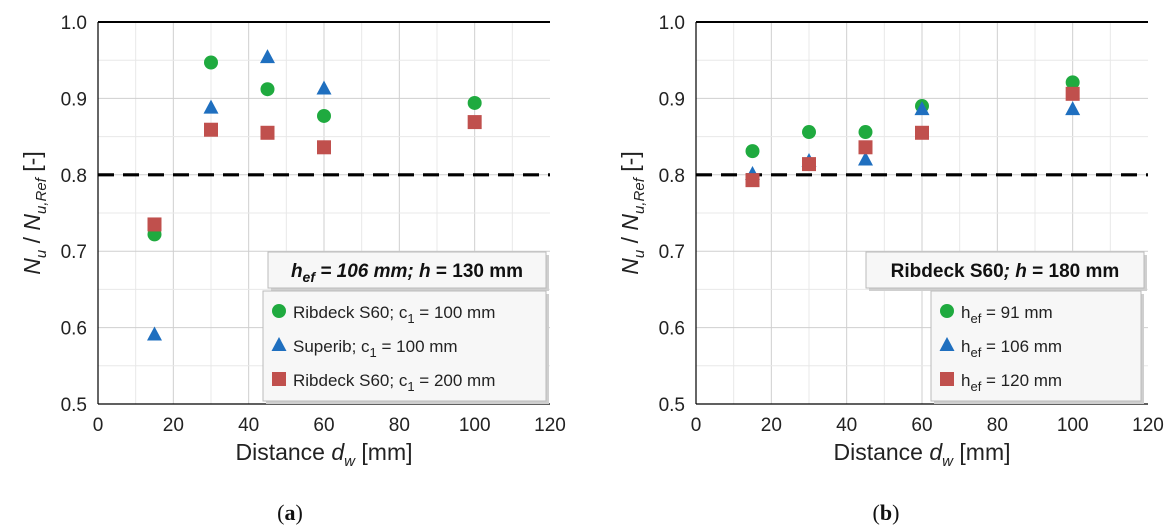  I want to click on legend-label: hef = 91 mm, so click(1007, 314).